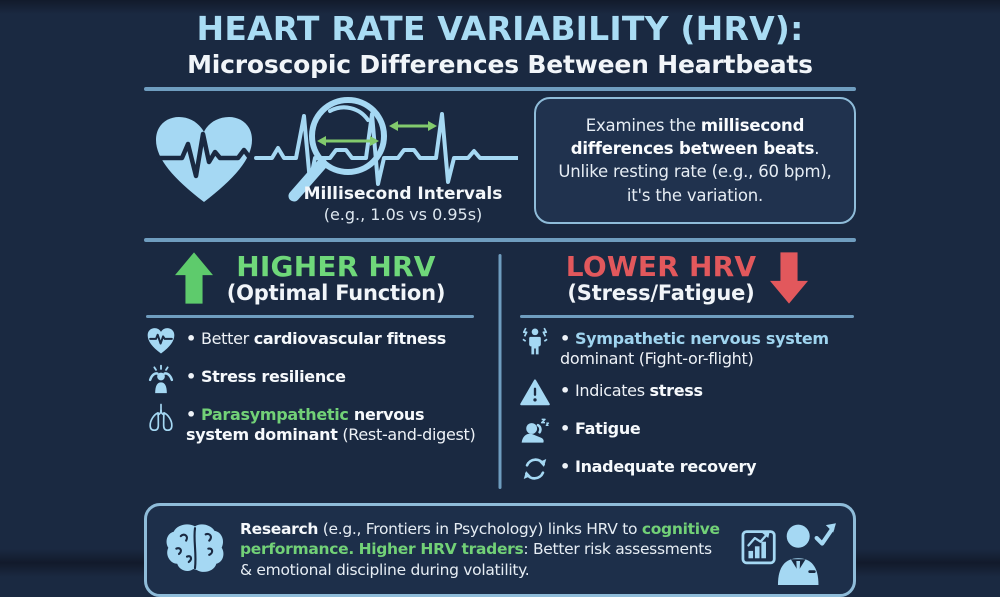  I want to click on research-text-green: Higher HRV traders, so click(441, 549).